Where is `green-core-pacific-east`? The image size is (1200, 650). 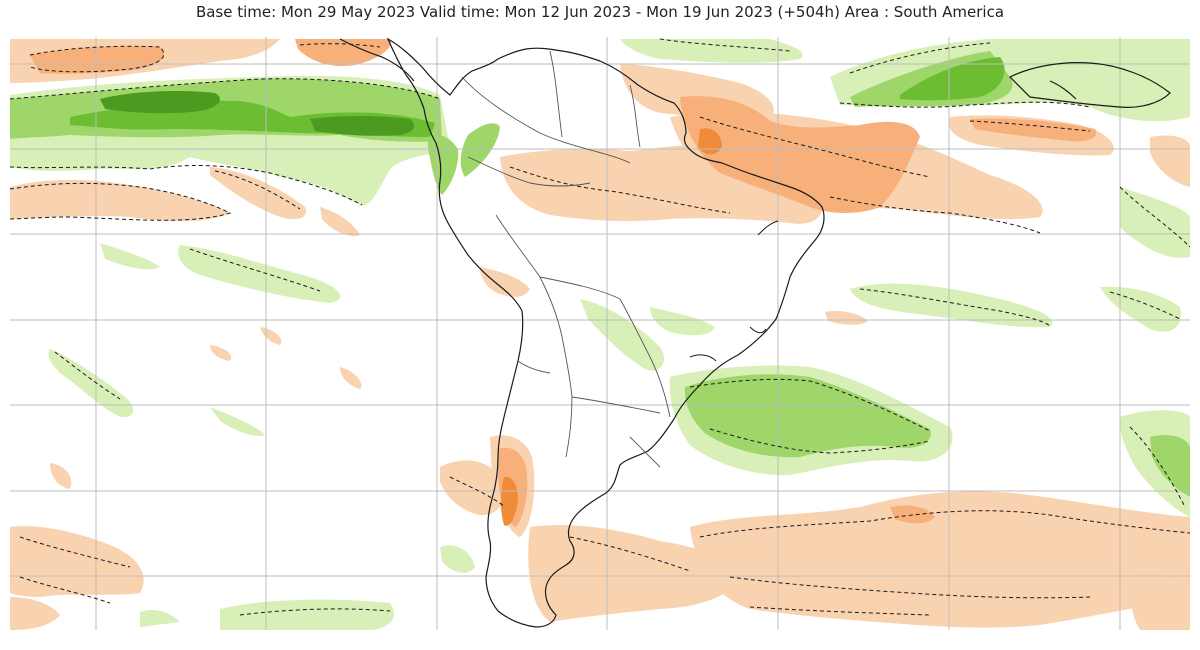 green-core-pacific-east is located at coordinates (362, 126).